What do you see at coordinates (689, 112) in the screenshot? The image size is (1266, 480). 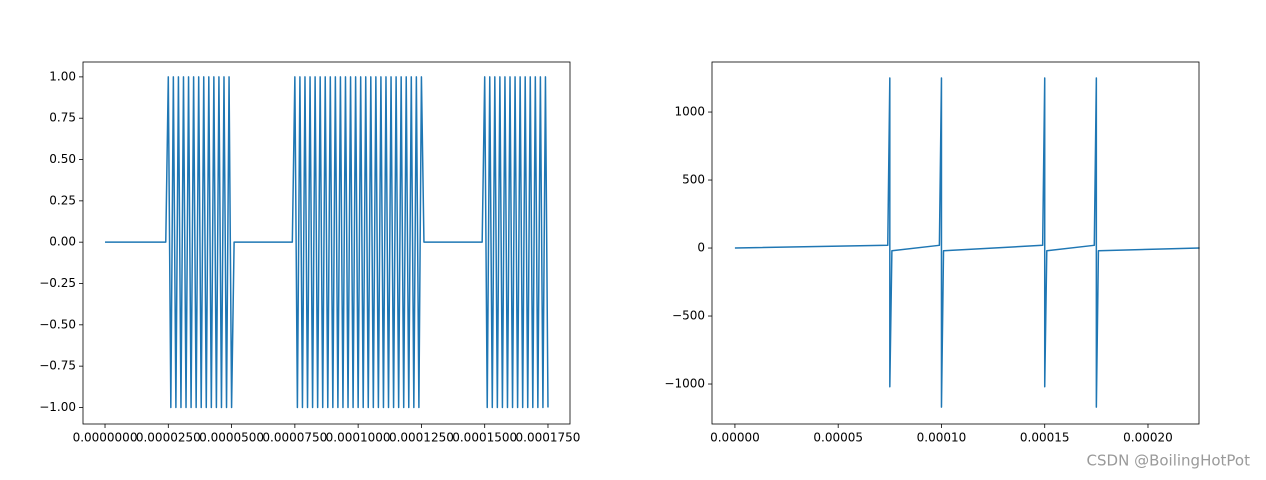 I see `y-tick-label: 1000` at bounding box center [689, 112].